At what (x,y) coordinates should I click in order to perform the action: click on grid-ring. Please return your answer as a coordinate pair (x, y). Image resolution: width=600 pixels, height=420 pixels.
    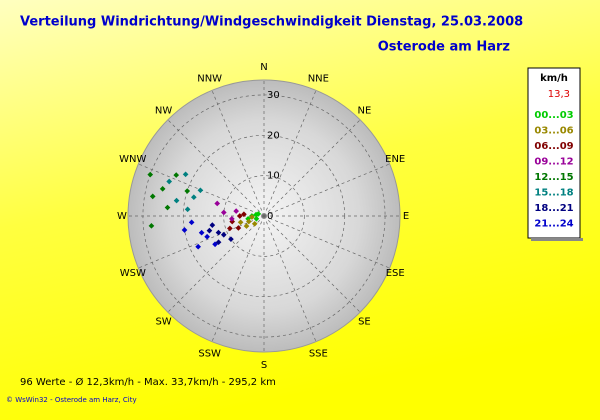
    Looking at the image, I should click on (264, 216).